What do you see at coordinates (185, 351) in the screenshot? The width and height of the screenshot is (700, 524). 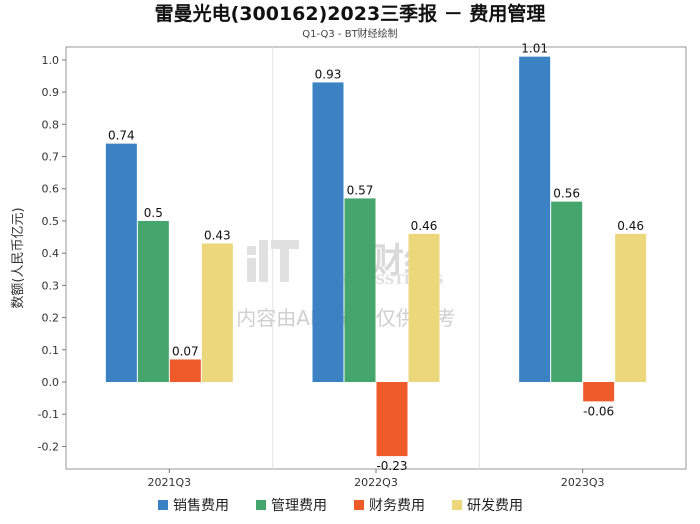 I see `data-label: 0.07` at bounding box center [185, 351].